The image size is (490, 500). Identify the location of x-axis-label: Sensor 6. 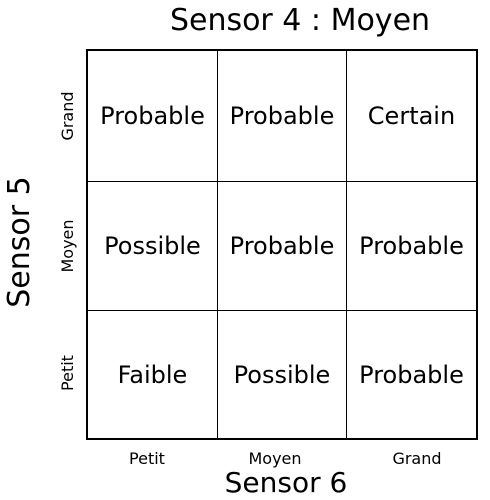
(286, 482).